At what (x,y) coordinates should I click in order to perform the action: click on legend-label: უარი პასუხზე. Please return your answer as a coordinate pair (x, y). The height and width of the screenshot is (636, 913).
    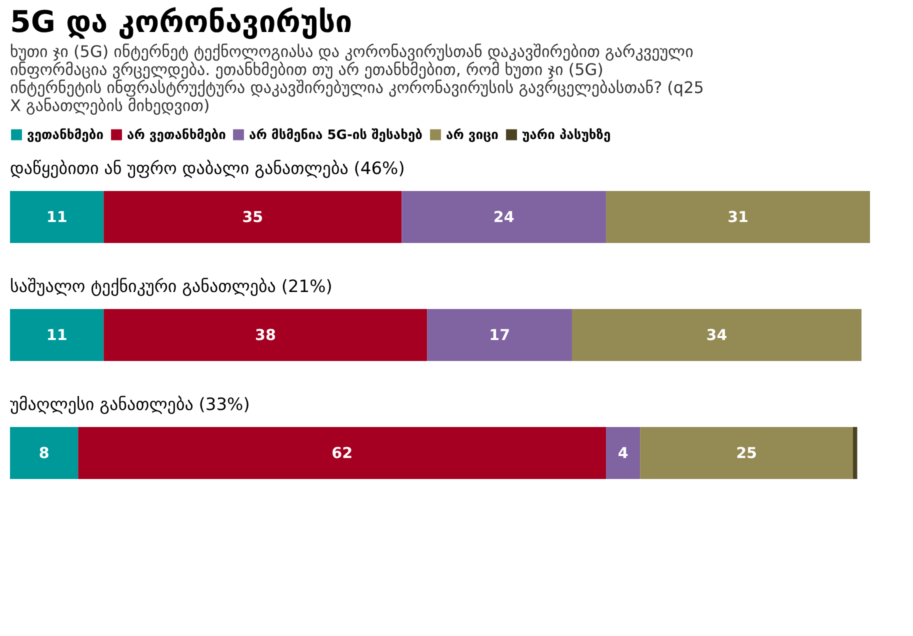
    Looking at the image, I should click on (566, 135).